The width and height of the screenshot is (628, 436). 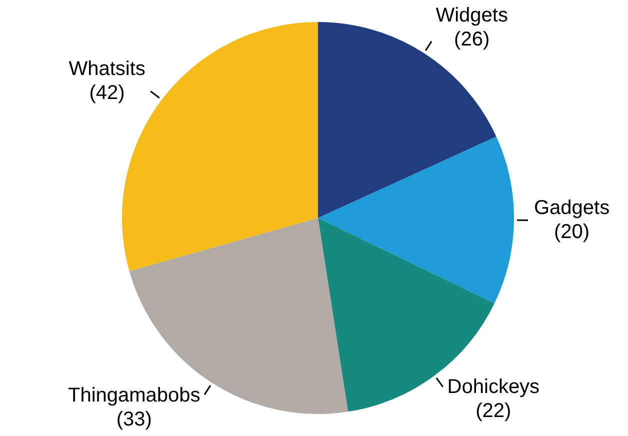 I want to click on slice-label: Whatsits, so click(x=107, y=69).